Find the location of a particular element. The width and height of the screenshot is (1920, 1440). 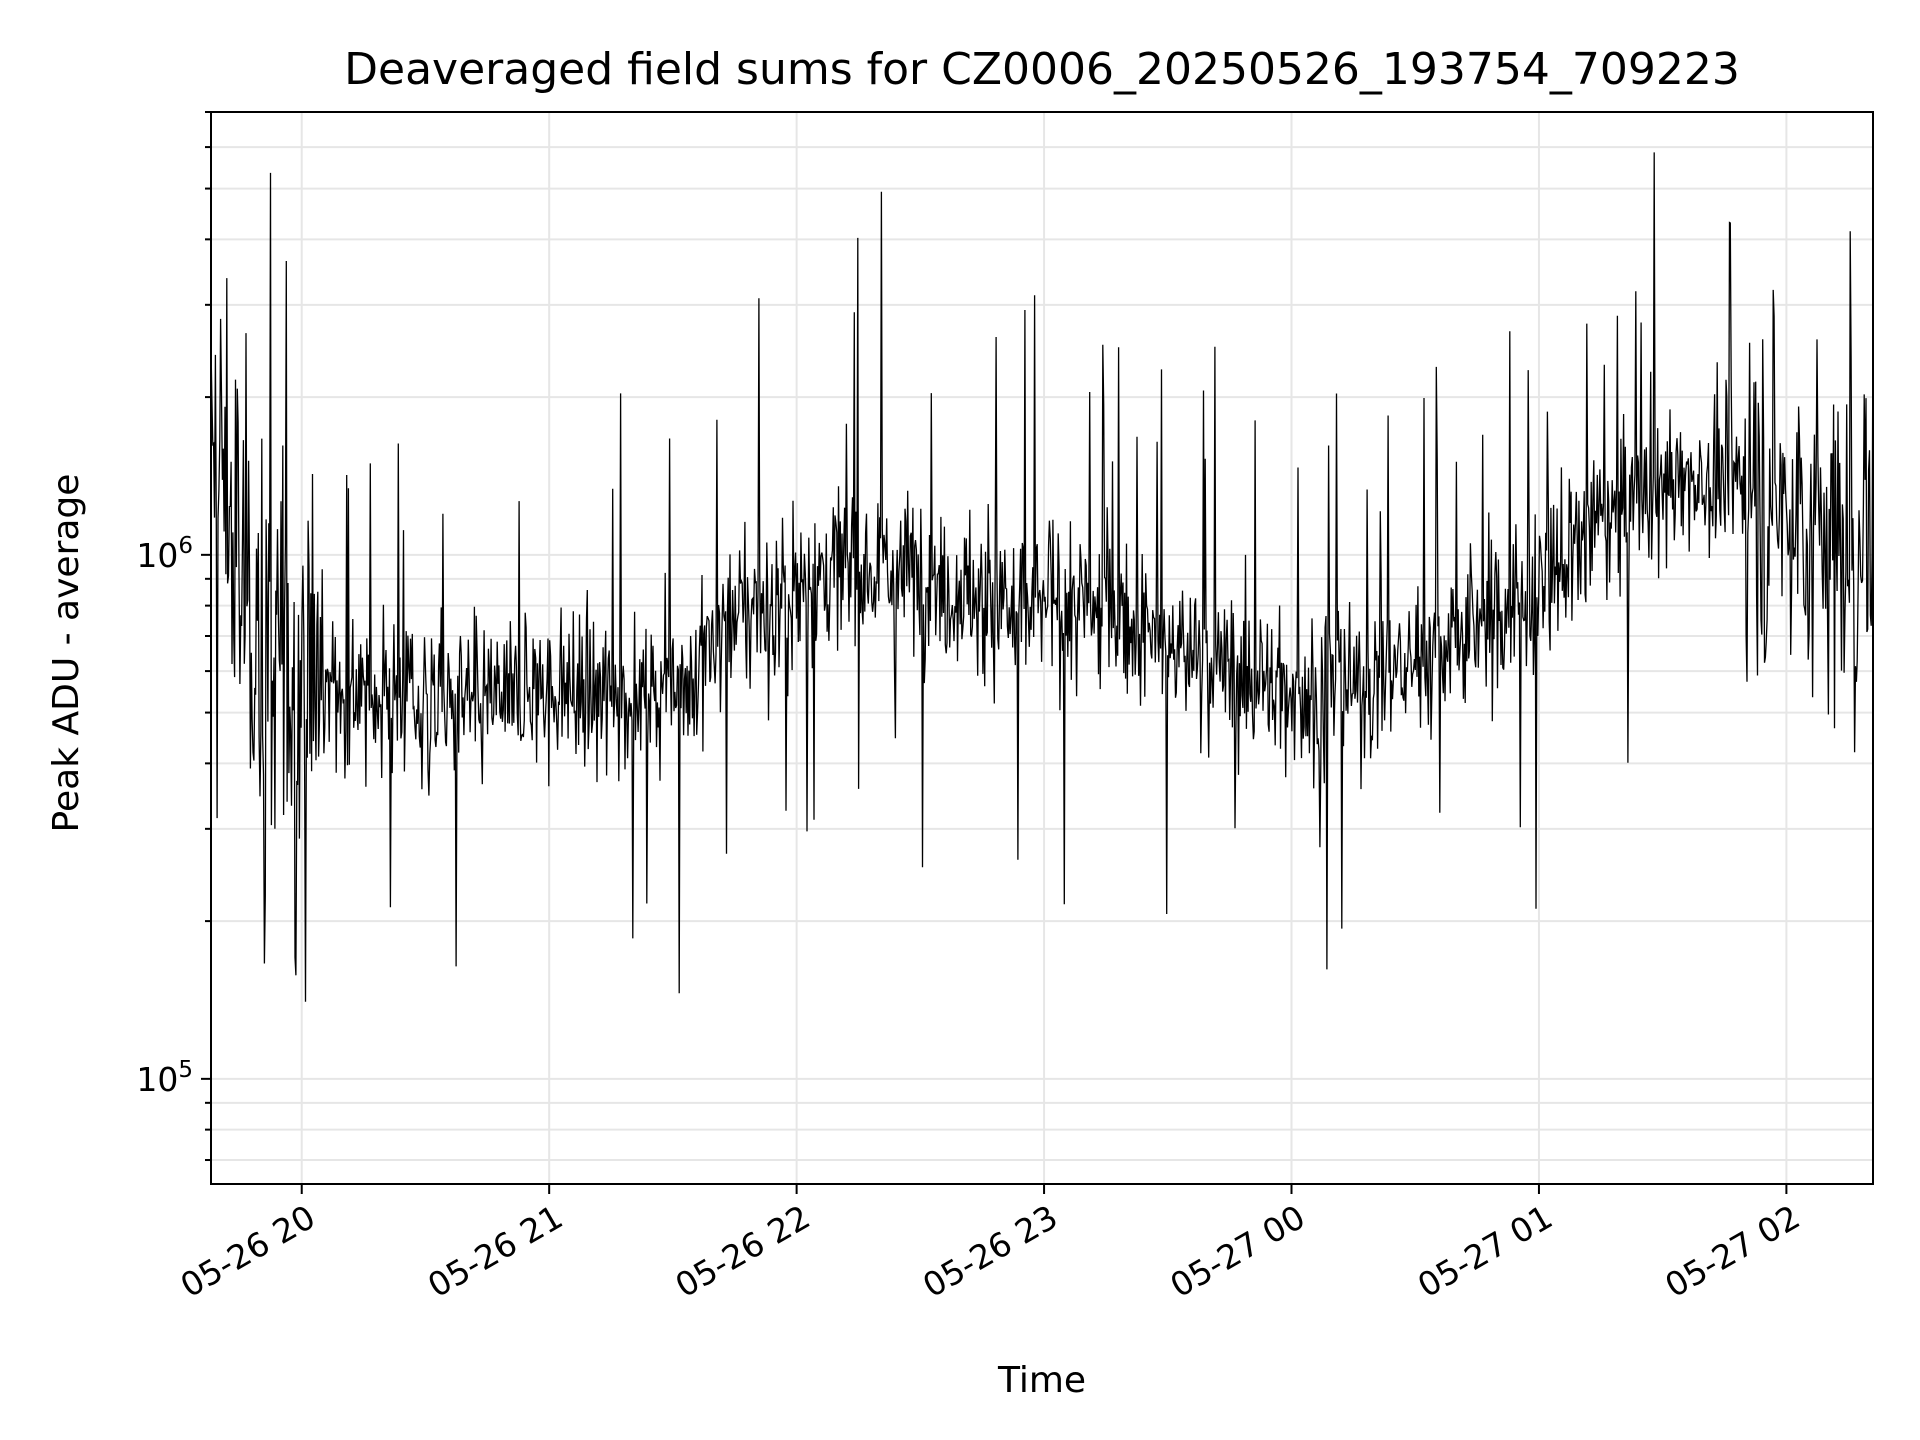

y-axis: 105 106 is located at coordinates (173, 636).